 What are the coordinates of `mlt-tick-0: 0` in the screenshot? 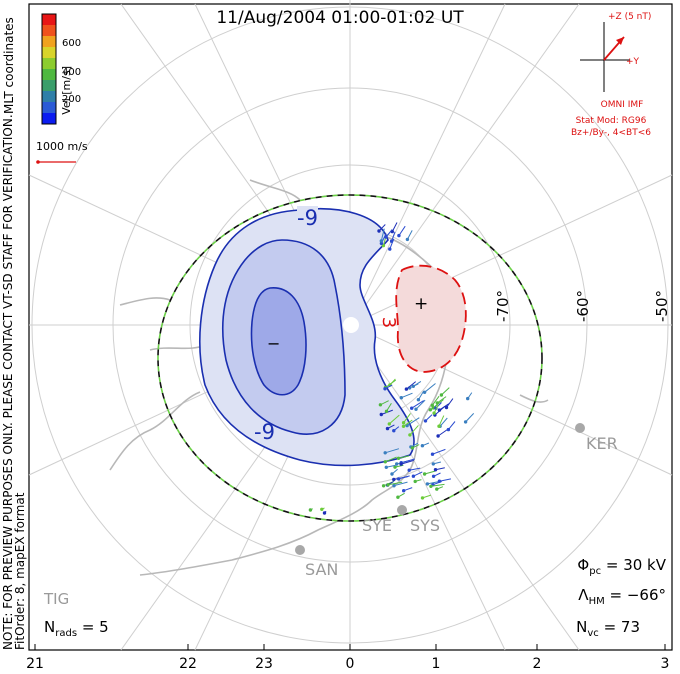 It's located at (350, 664).